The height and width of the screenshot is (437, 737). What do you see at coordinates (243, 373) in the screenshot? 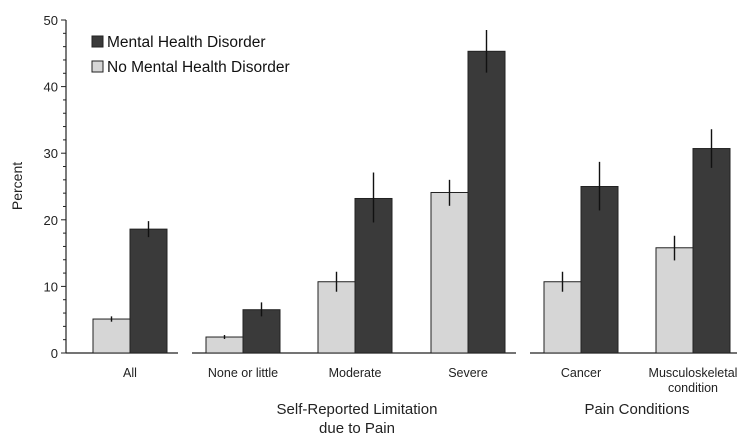
I see `category-label: None or little` at bounding box center [243, 373].